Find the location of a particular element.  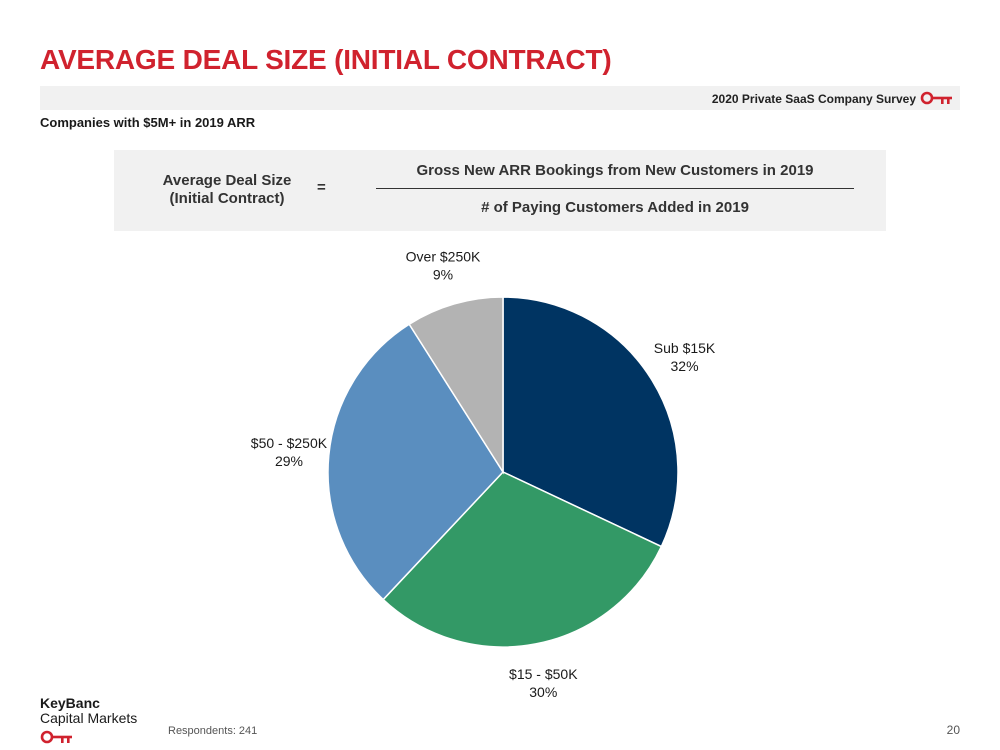

slice-value-label: 29% is located at coordinates (289, 461).